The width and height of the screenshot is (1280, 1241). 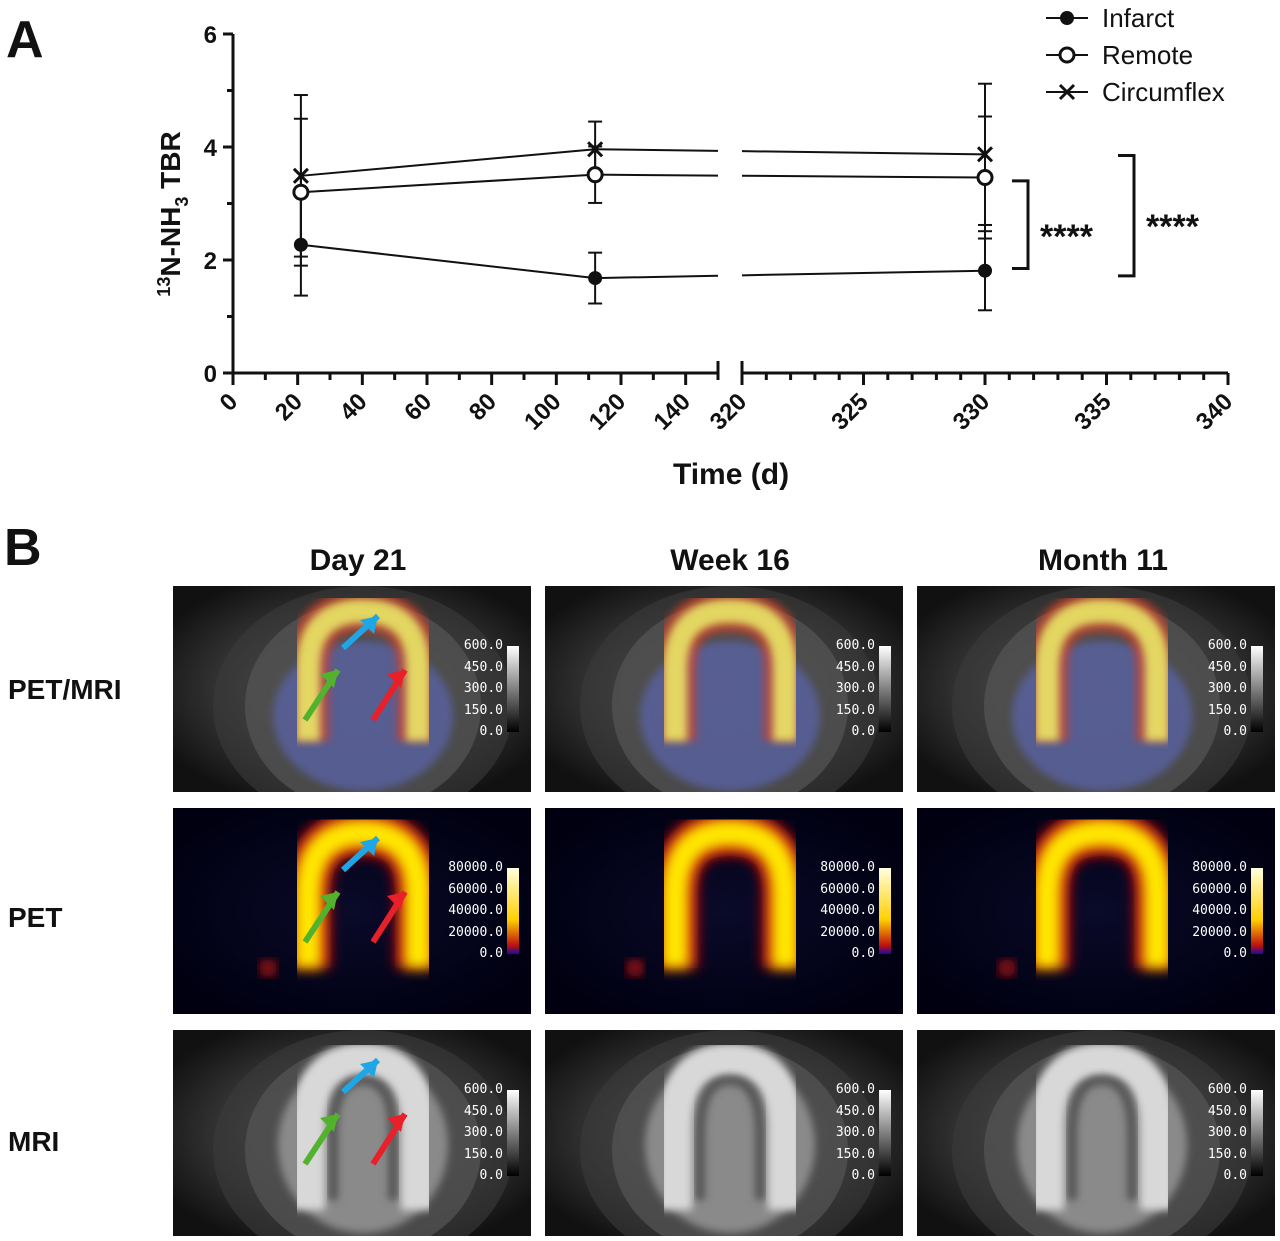 I want to click on y-axis-label: 13N-NH3 TBR, so click(x=173, y=213).